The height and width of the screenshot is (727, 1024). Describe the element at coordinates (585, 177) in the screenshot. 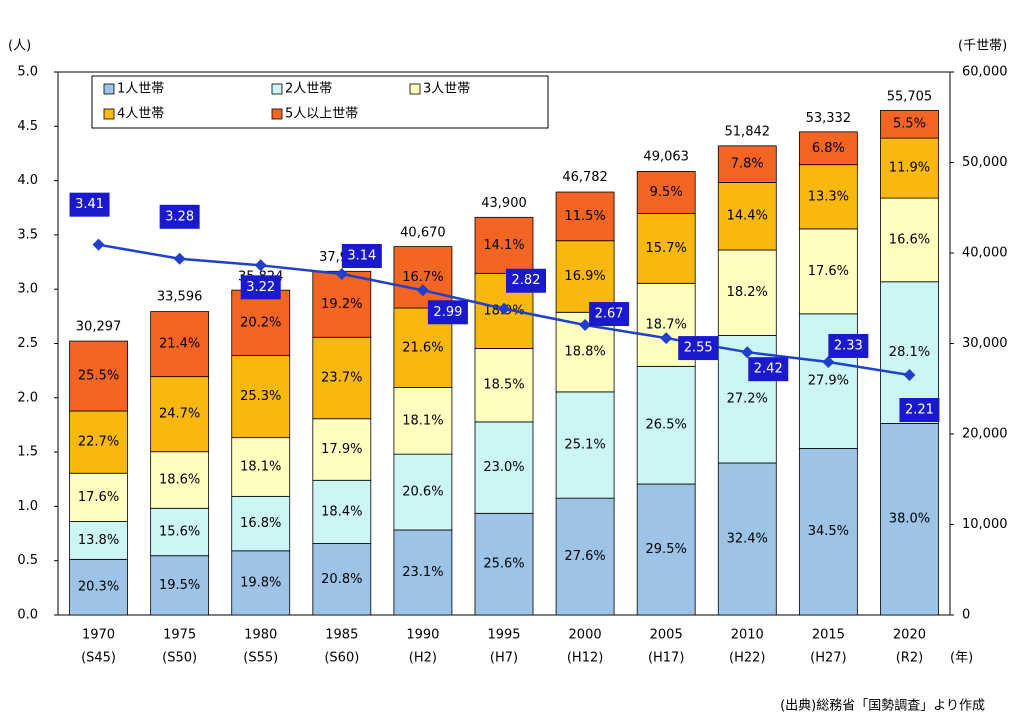

I see `total-label: 46,782` at that location.